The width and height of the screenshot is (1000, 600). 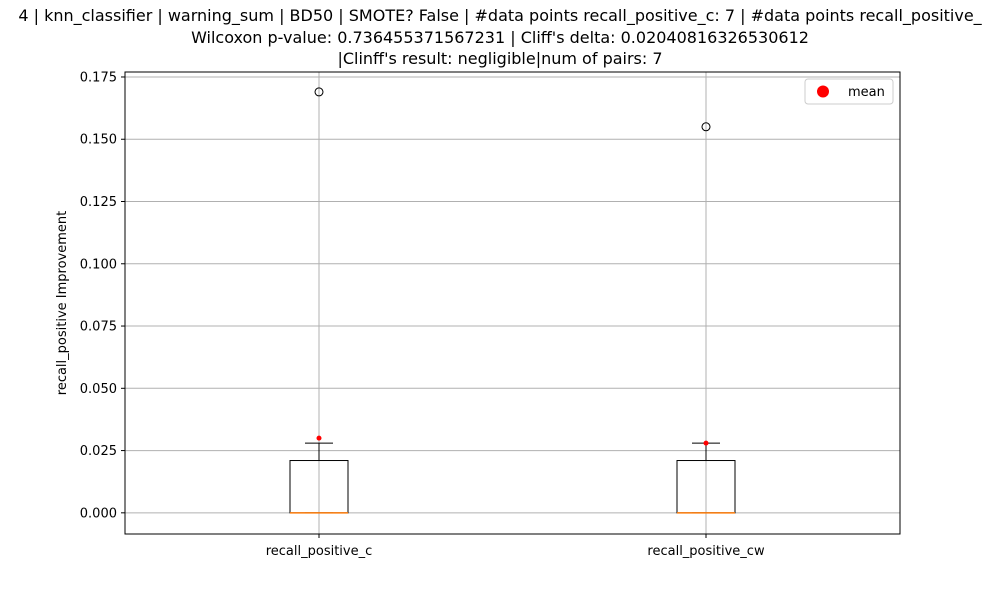 I want to click on legend-frame, so click(x=849, y=91).